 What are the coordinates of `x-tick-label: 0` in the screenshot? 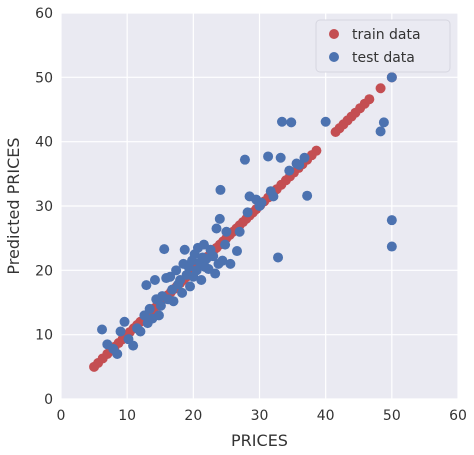 It's located at (61, 416).